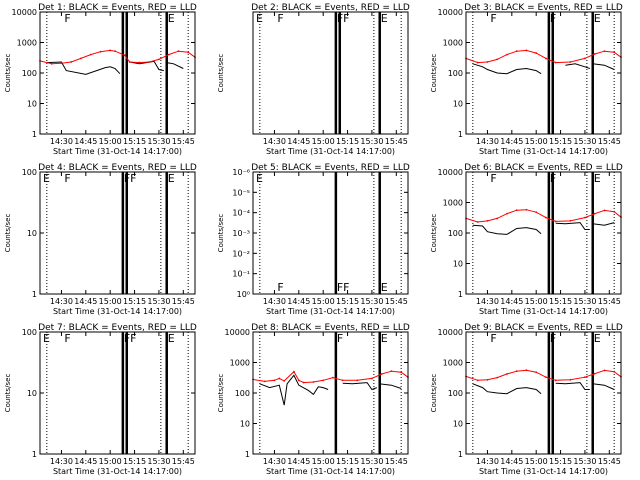  I want to click on plot-title: Det 3: BLACK = Events, RED = LLD, so click(543, 8).